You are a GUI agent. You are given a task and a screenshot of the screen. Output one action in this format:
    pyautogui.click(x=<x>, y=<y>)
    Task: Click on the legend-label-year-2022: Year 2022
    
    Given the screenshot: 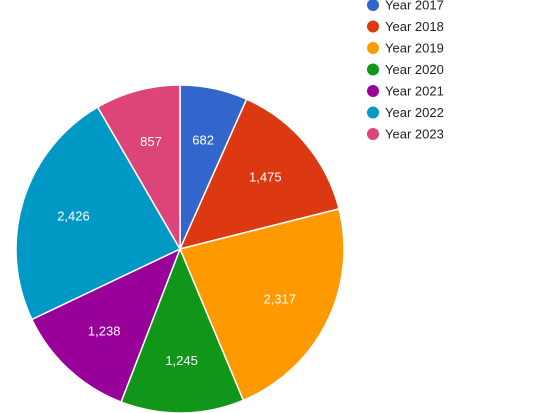 What is the action you would take?
    pyautogui.click(x=414, y=112)
    